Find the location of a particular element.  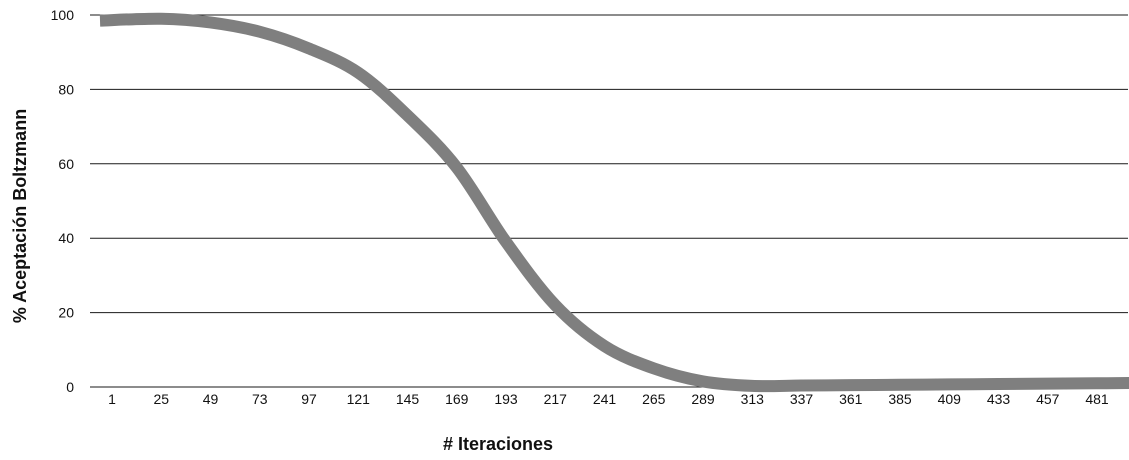

x-tick-label: 265 is located at coordinates (654, 399).